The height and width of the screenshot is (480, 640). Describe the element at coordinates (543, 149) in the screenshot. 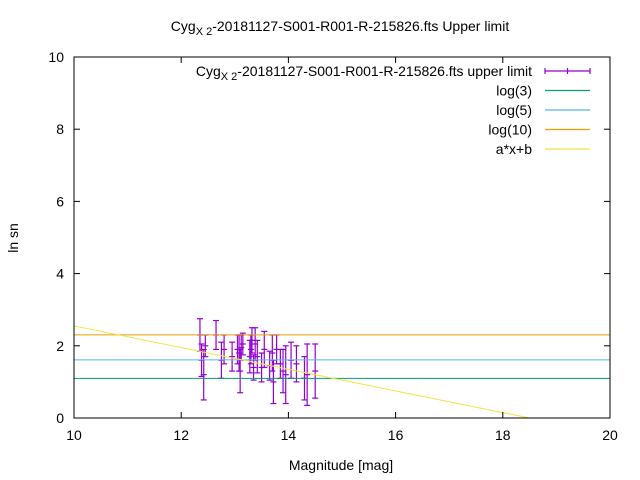

I see `legend-item: a*x+b` at that location.